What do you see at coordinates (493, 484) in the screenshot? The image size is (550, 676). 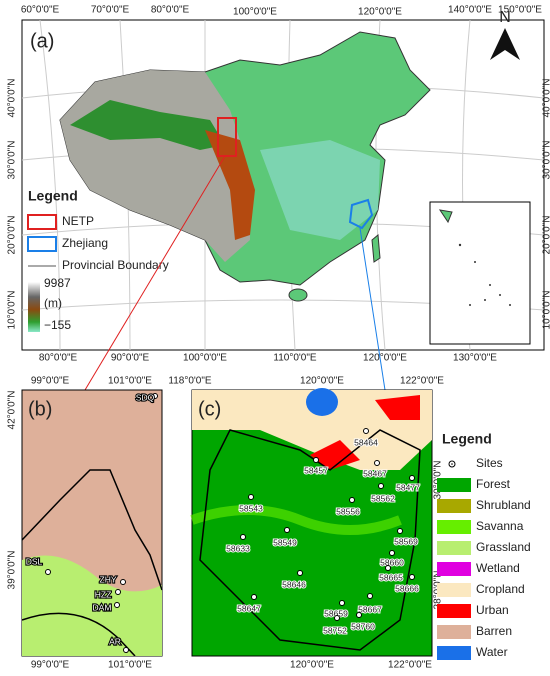 I see `legend-label: Forest` at bounding box center [493, 484].